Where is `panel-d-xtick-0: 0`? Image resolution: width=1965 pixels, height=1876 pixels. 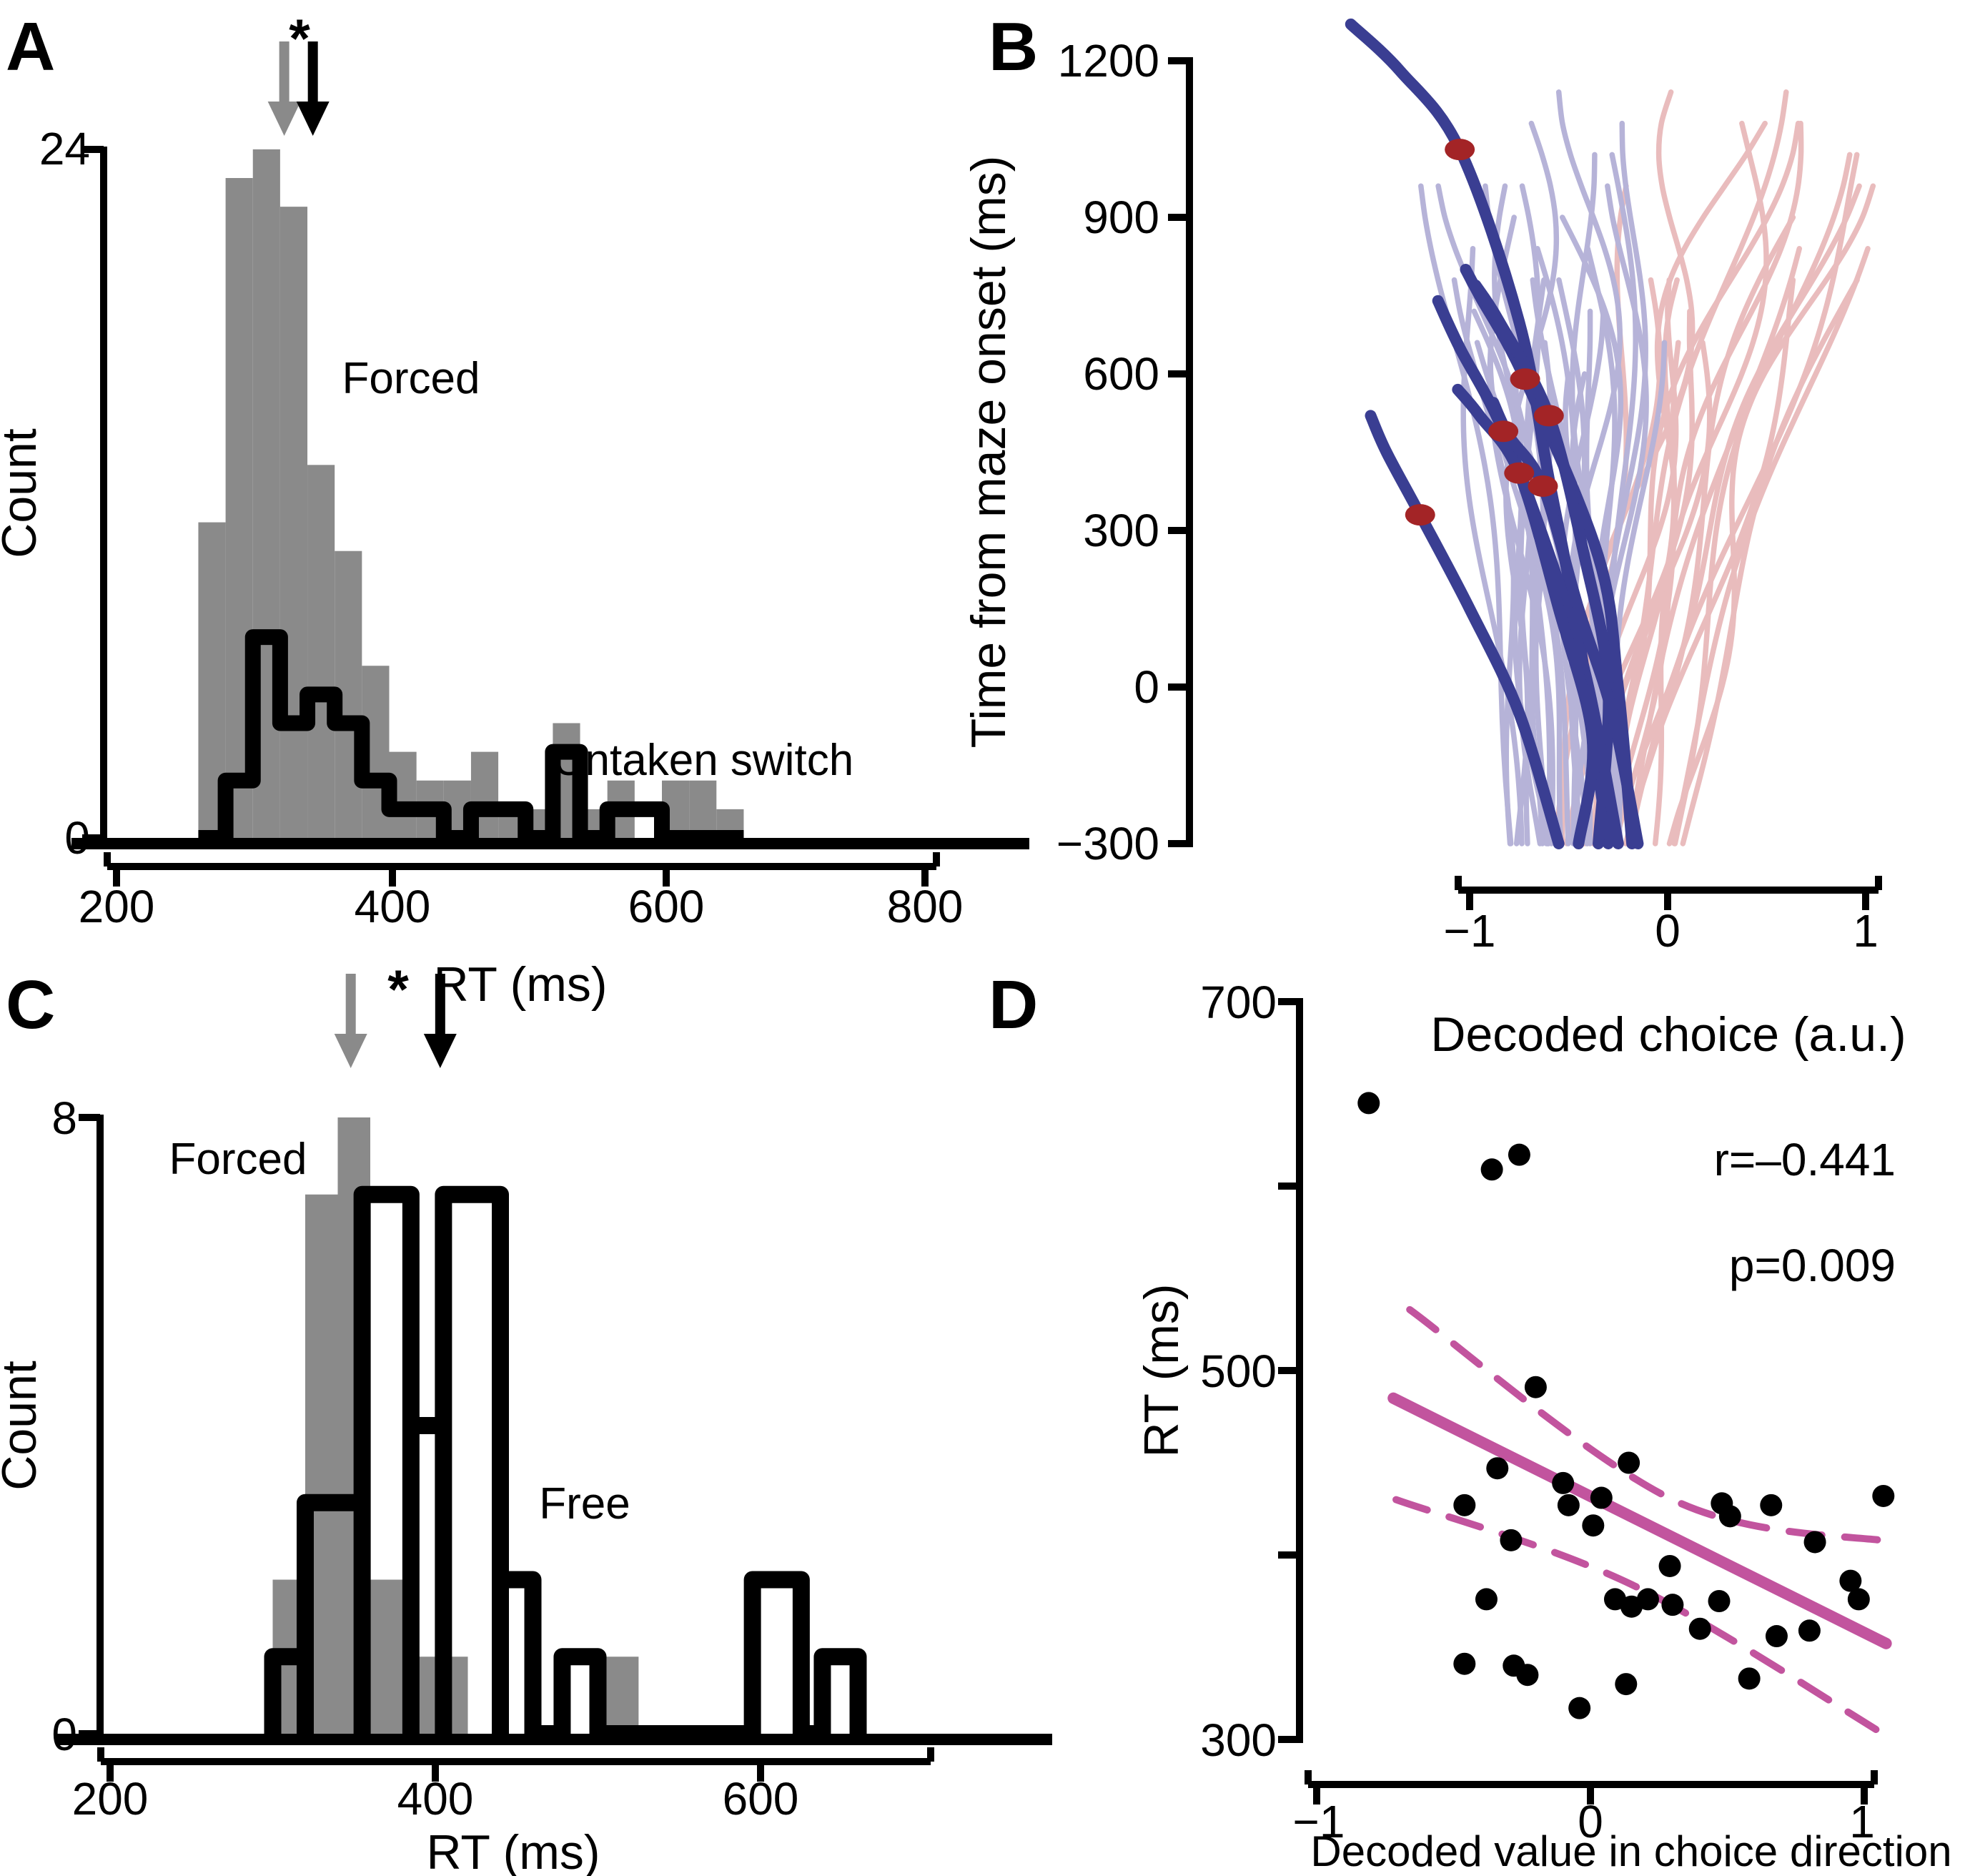
panel-d-xtick-0: 0 is located at coordinates (1590, 1821).